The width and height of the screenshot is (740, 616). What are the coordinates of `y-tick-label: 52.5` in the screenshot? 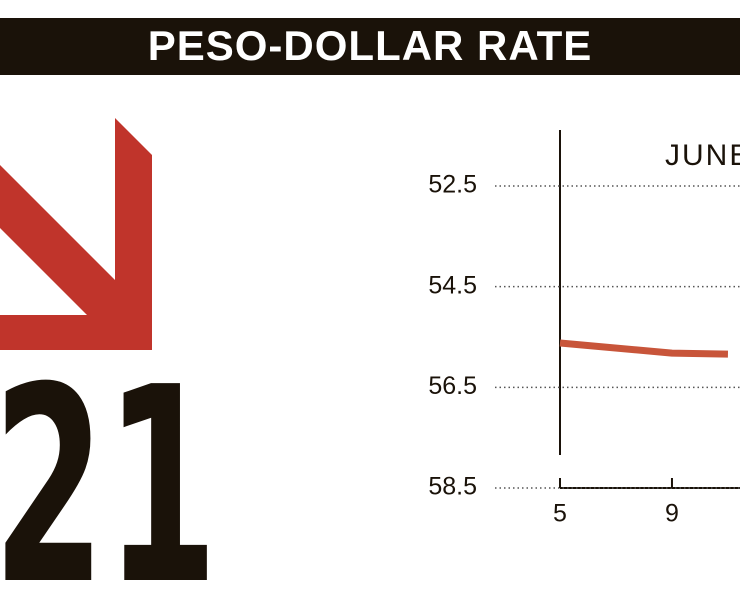 It's located at (452, 185).